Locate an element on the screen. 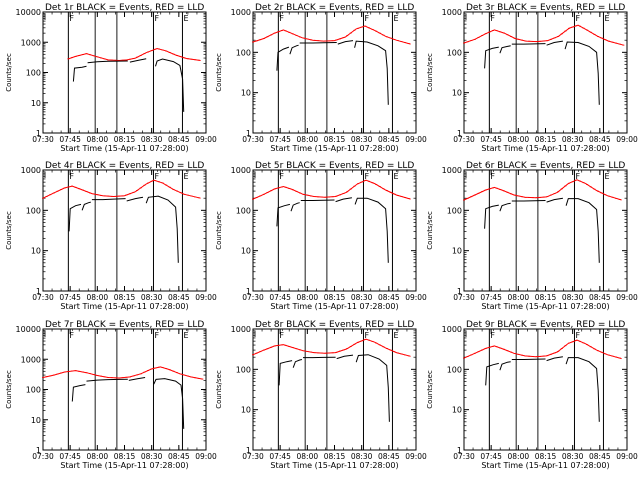 The height and width of the screenshot is (480, 640). panel-title: Det 3r BLACK = Events, RED = LLD is located at coordinates (545, 8).